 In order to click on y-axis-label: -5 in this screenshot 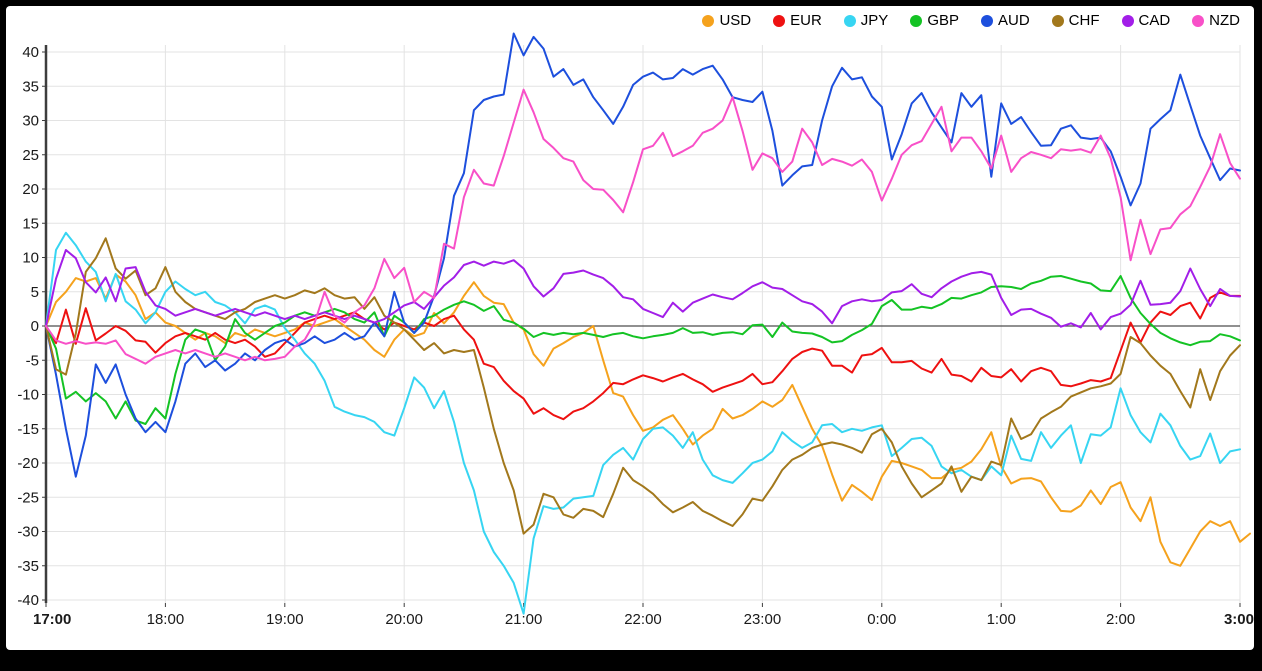, I will do `click(32, 360)`.